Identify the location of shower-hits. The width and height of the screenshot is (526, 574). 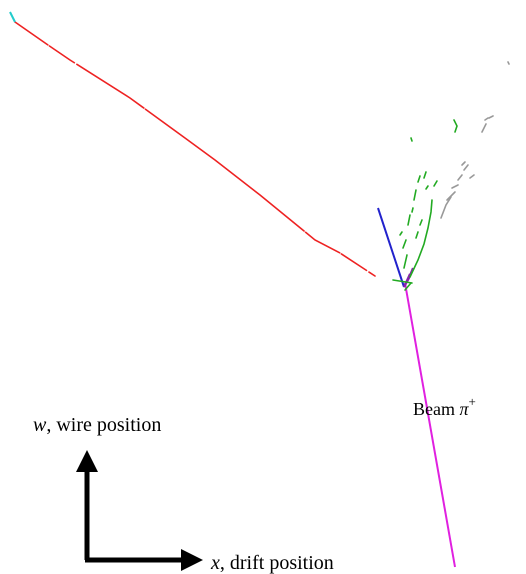
(425, 205).